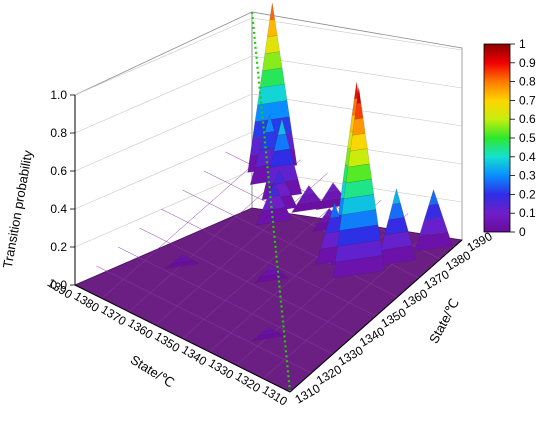  What do you see at coordinates (527, 119) in the screenshot?
I see `colorbar-tick-label: 0.6` at bounding box center [527, 119].